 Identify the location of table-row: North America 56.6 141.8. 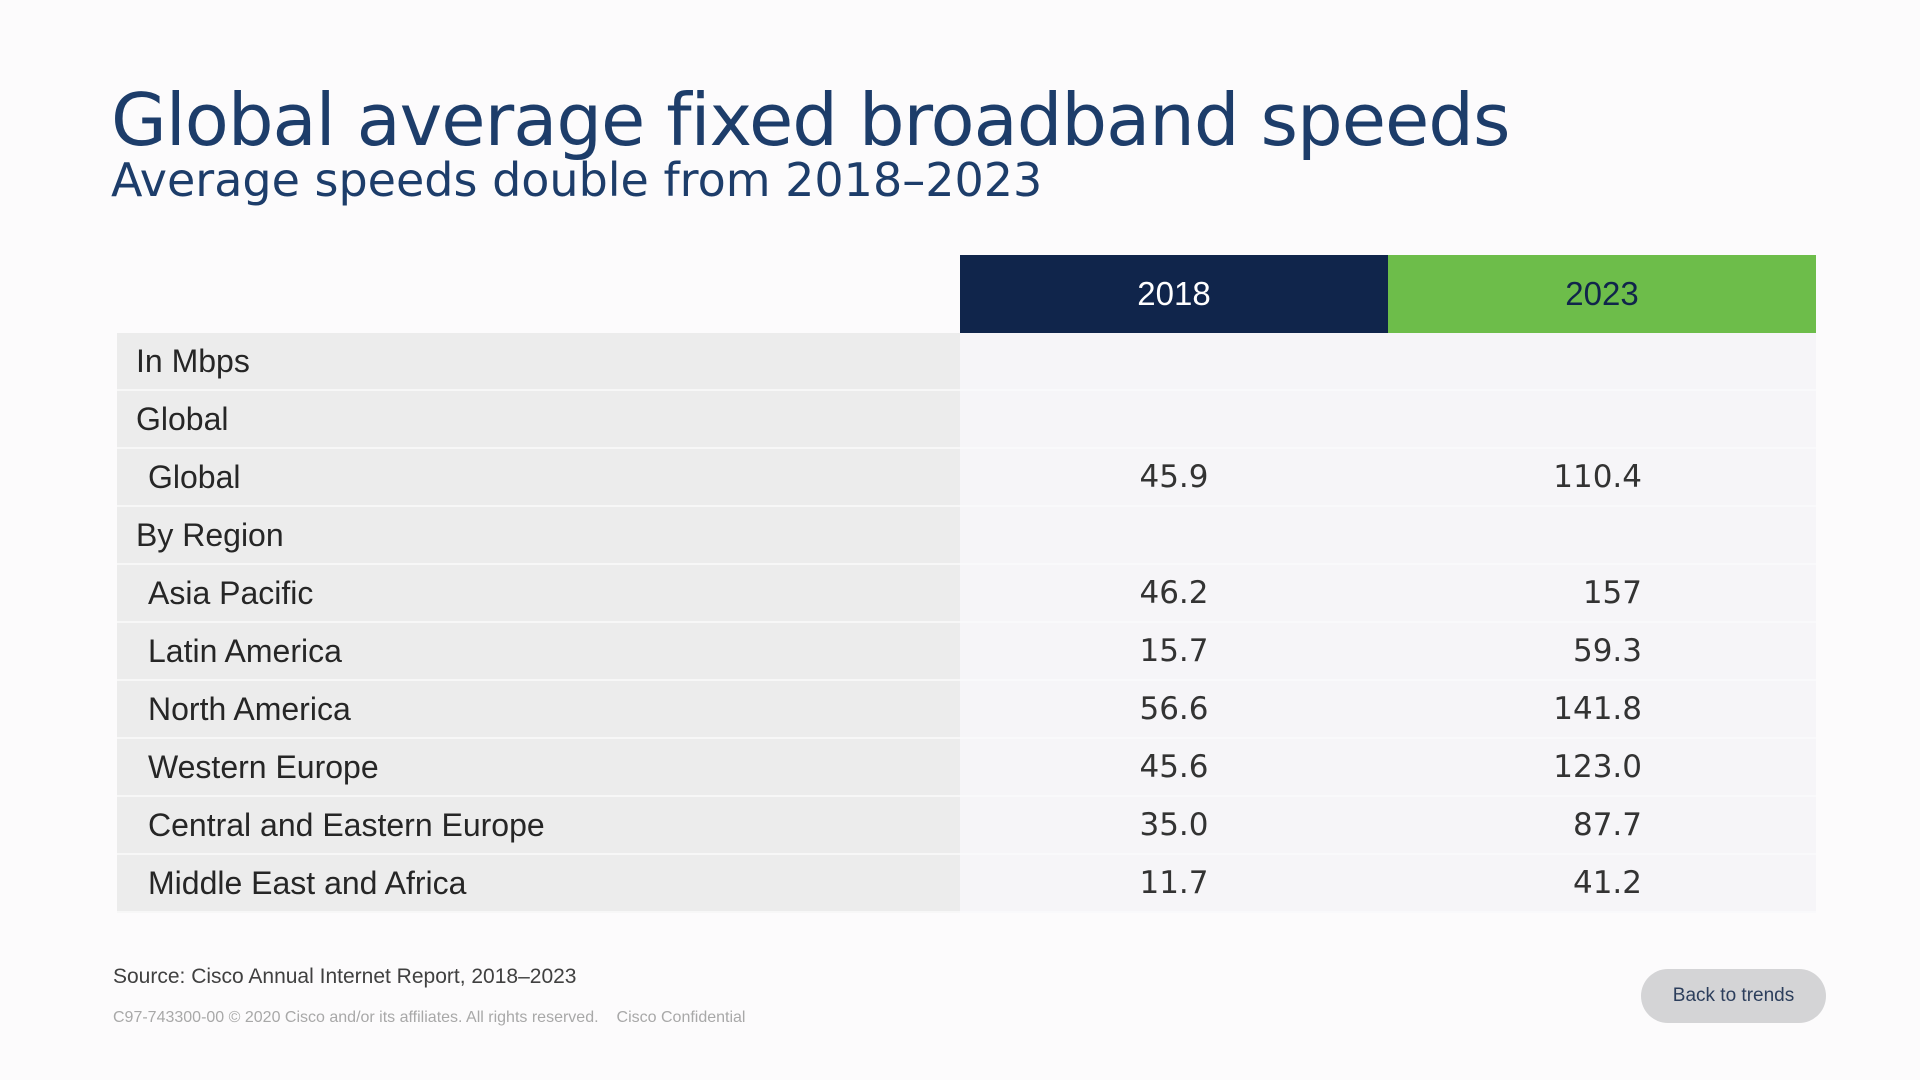
(966, 710).